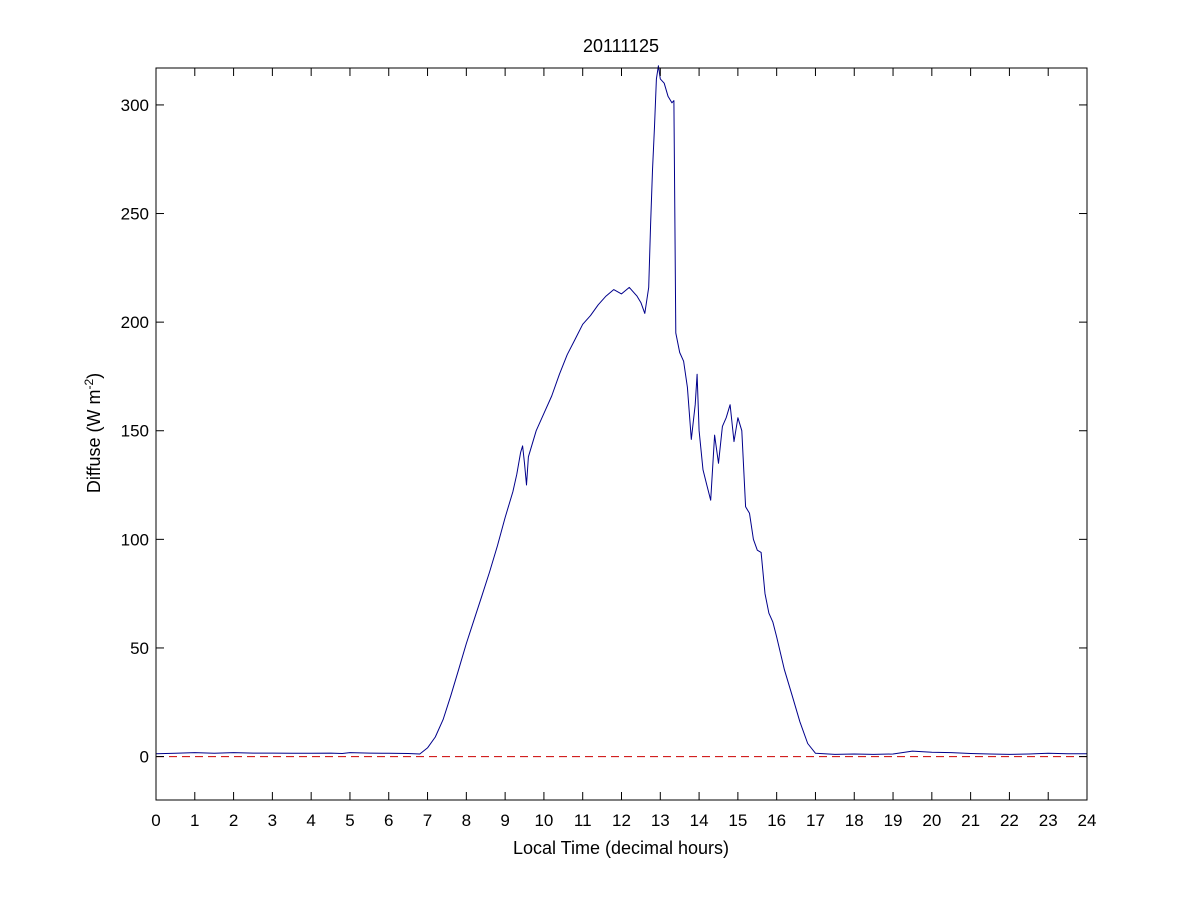 The width and height of the screenshot is (1201, 900). I want to click on x-tick-label: 20, so click(931, 820).